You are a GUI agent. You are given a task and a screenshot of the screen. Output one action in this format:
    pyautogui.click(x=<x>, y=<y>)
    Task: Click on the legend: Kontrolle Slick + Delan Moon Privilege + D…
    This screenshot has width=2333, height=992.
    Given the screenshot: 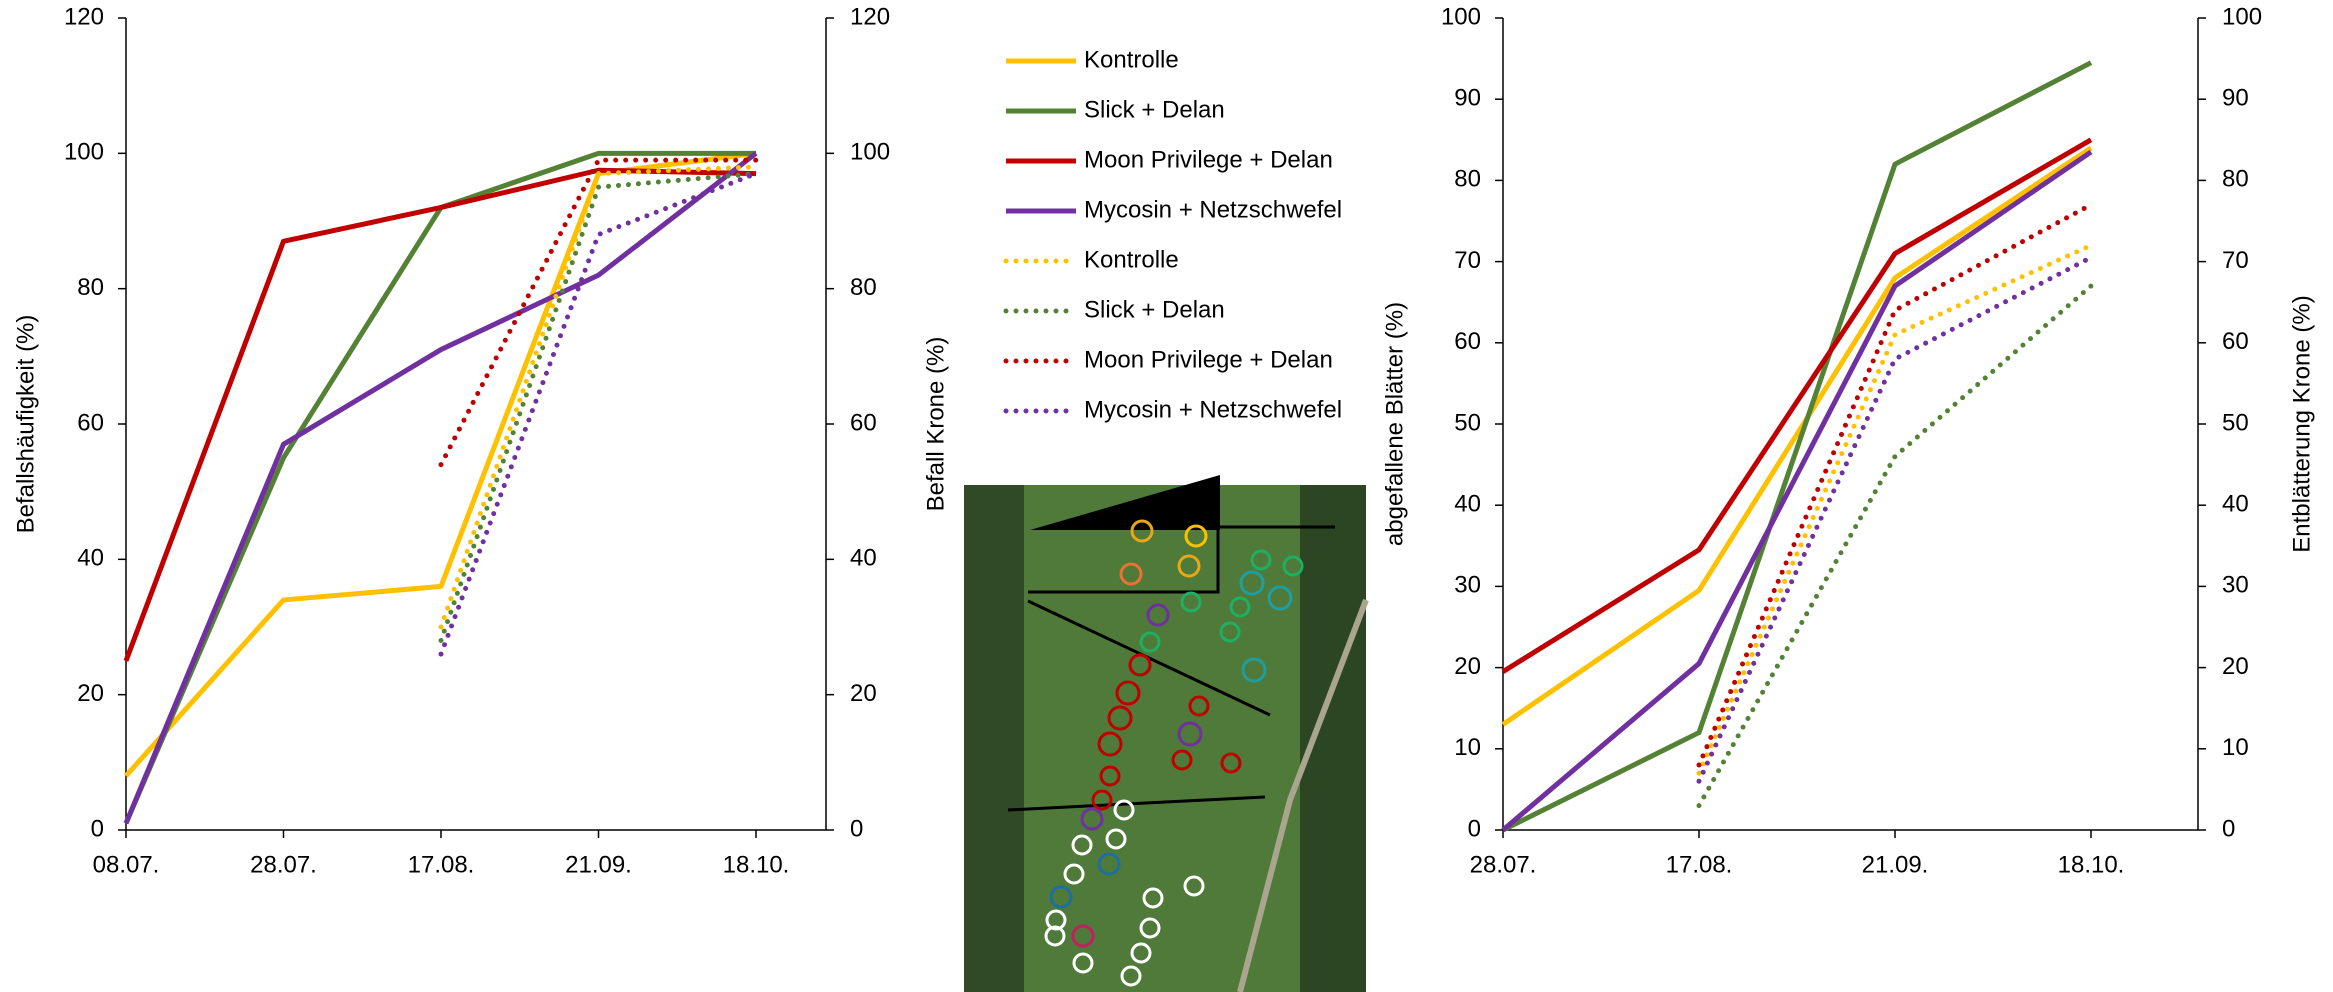 What is the action you would take?
    pyautogui.click(x=1172, y=234)
    